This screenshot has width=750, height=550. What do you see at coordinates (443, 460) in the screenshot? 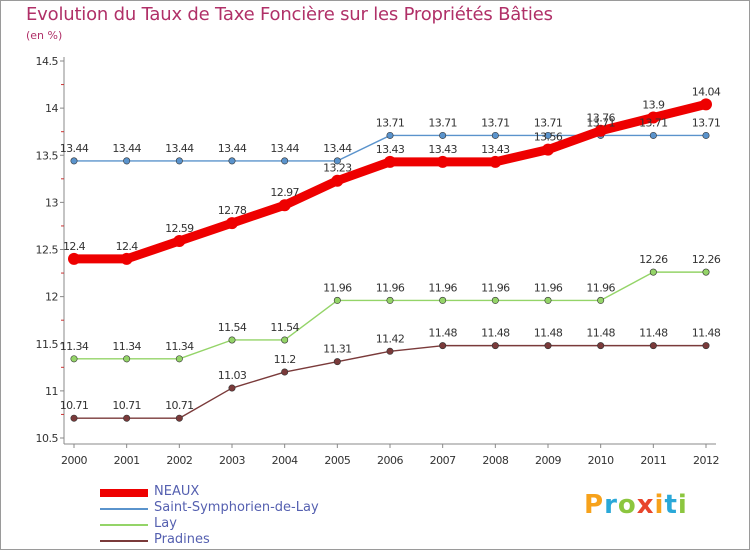
I see `x-tick-label: 2007` at bounding box center [443, 460].